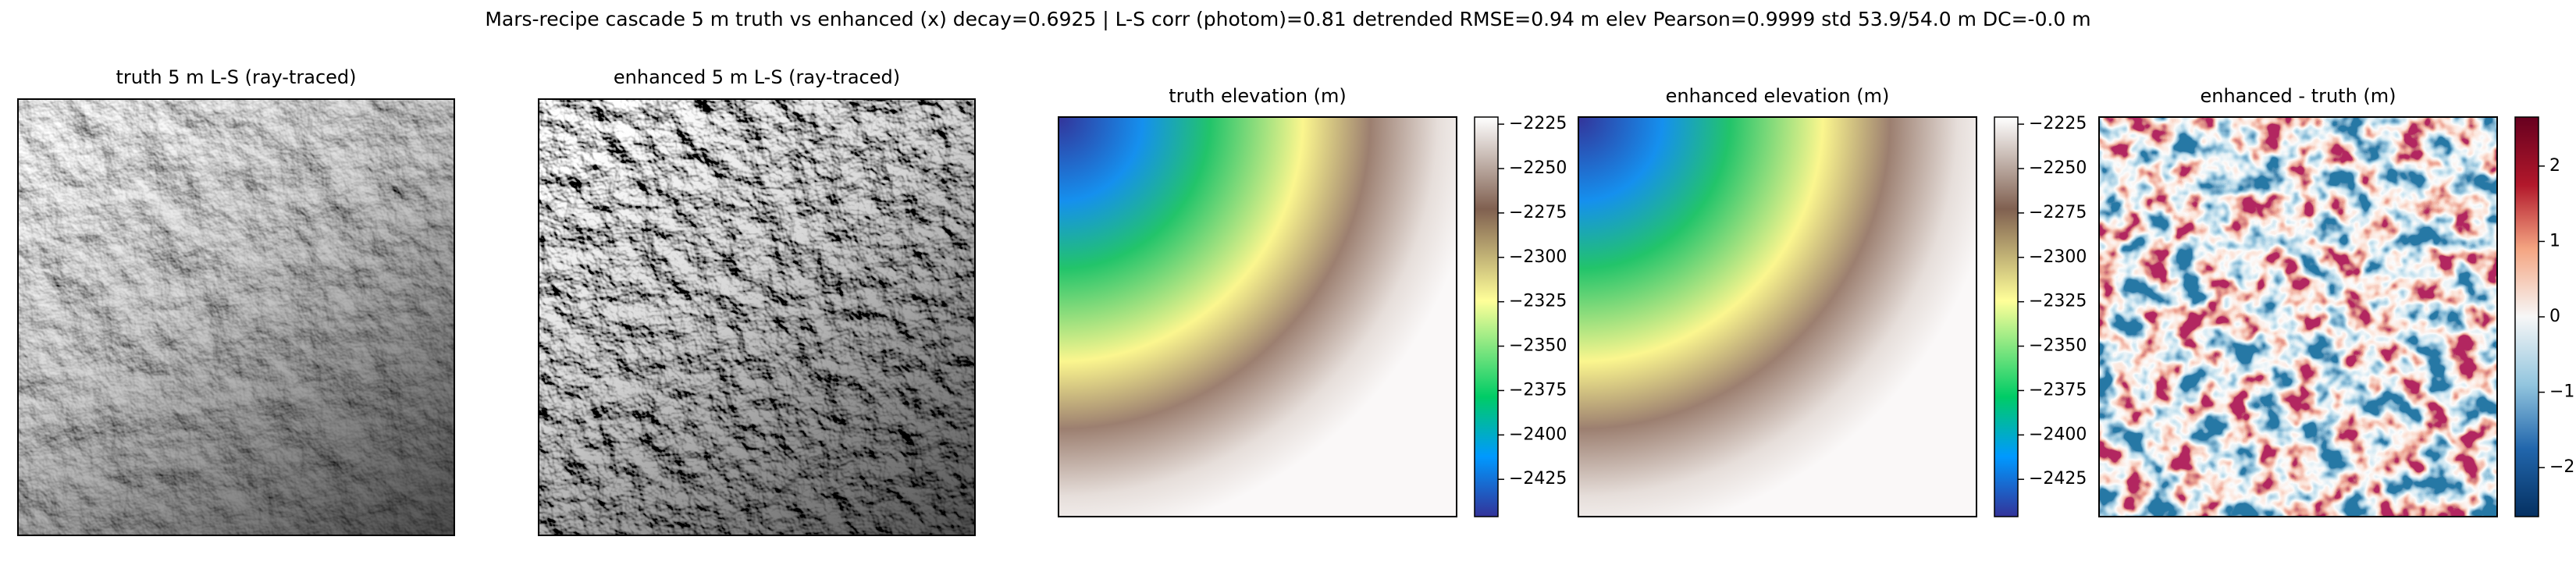  Describe the element at coordinates (2554, 166) in the screenshot. I see `colorbar-tick-label: 2` at that location.